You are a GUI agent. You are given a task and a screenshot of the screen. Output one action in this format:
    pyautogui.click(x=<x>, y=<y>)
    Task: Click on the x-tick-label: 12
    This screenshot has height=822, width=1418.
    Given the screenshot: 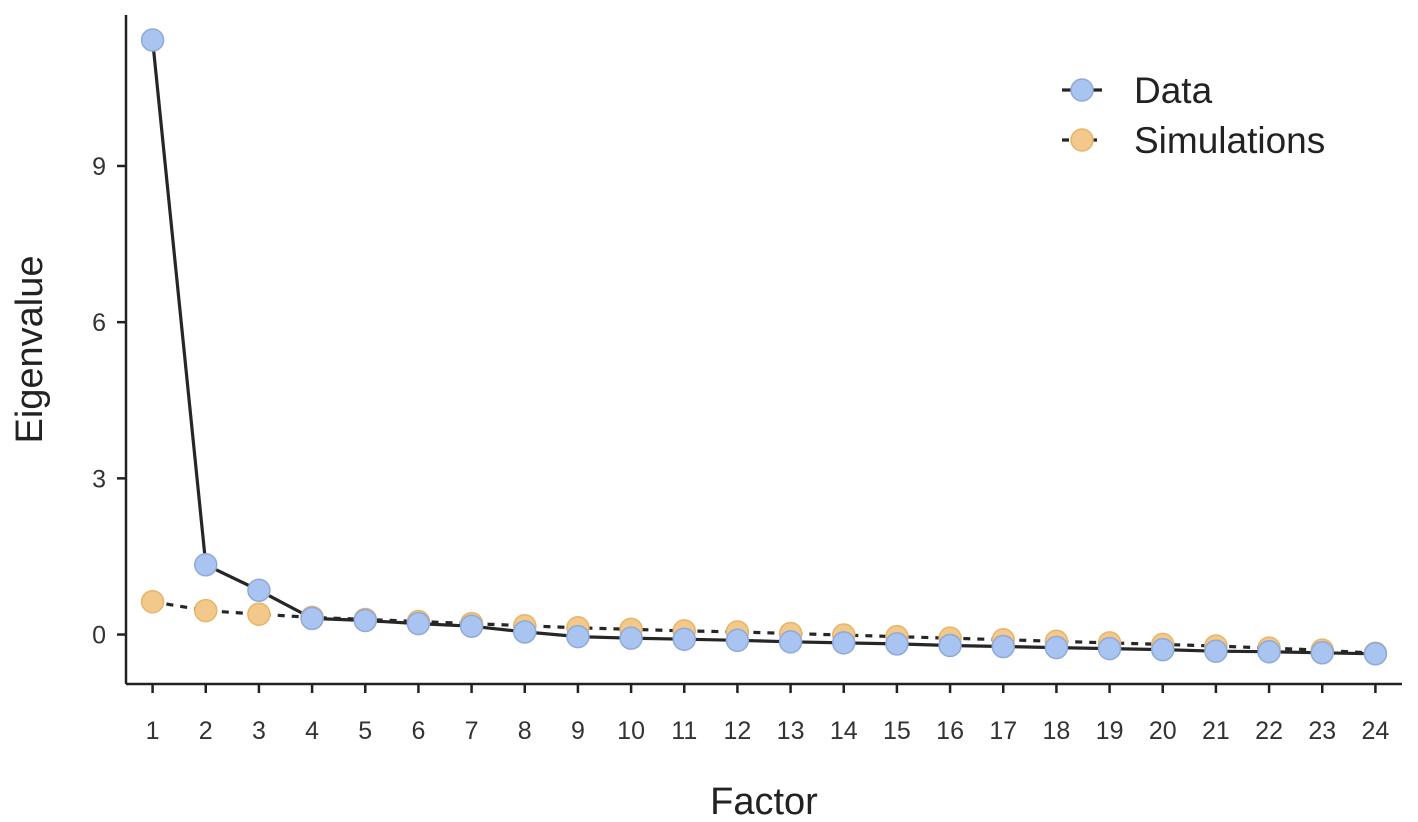 What is the action you would take?
    pyautogui.click(x=738, y=731)
    